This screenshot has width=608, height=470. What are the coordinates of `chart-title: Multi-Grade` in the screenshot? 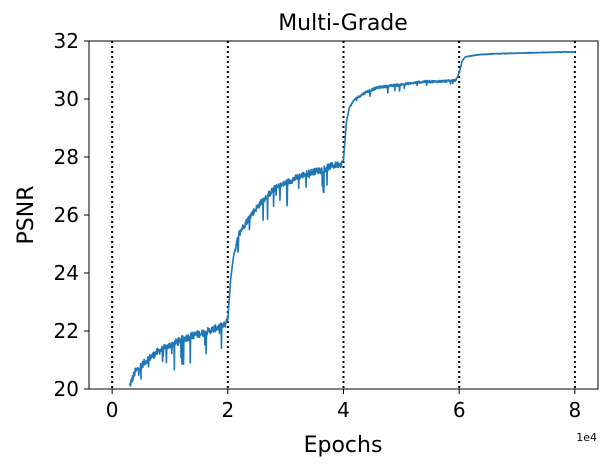 It's located at (343, 23).